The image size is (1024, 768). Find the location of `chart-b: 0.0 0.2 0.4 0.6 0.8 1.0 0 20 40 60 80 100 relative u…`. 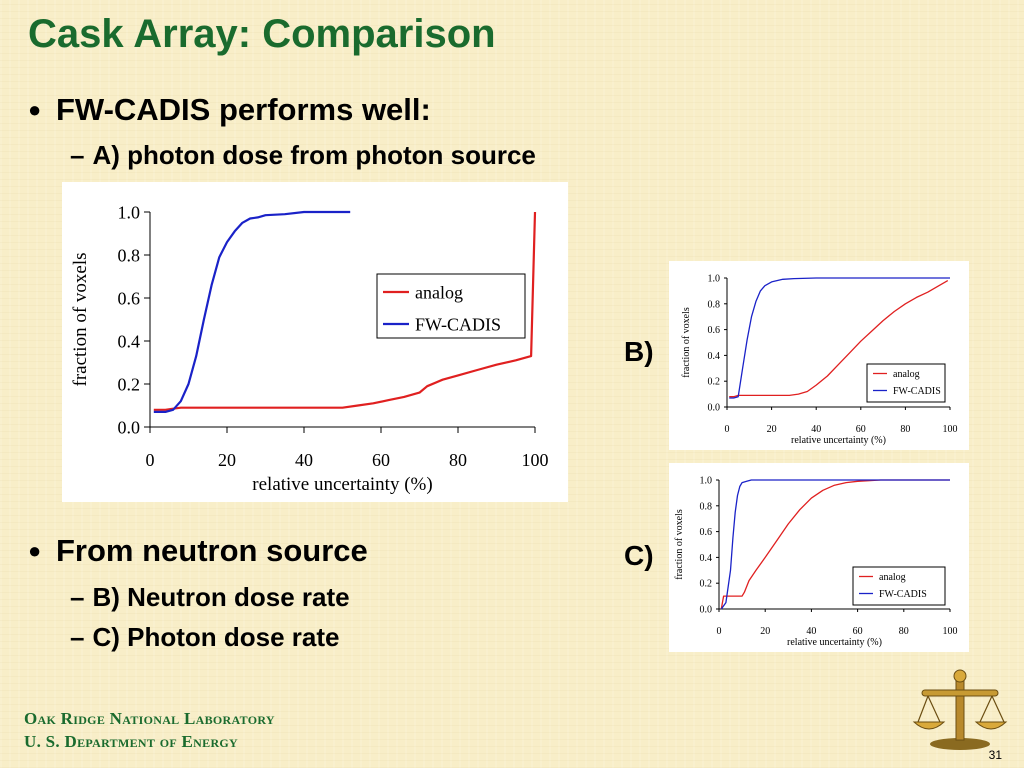

chart-b: 0.0 0.2 0.4 0.6 0.8 1.0 0 20 40 60 80 100 relative u… is located at coordinates (819, 360).